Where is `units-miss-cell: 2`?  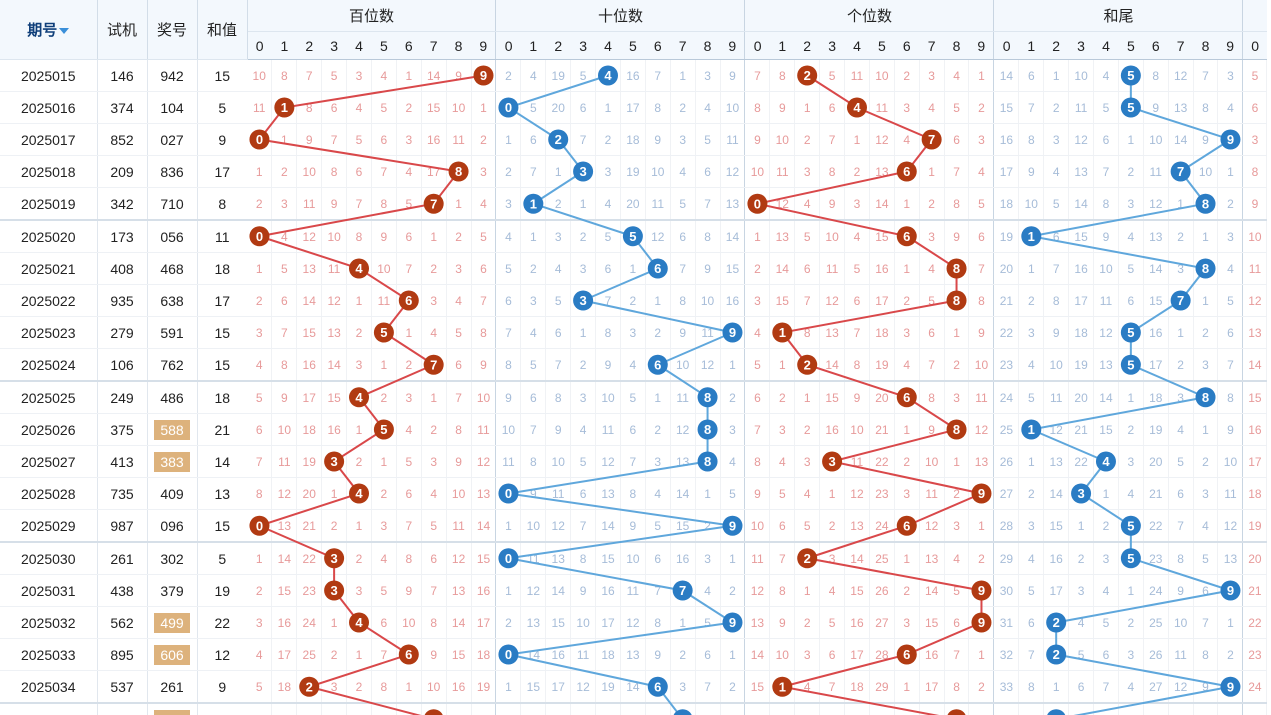 units-miss-cell: 2 is located at coordinates (807, 622).